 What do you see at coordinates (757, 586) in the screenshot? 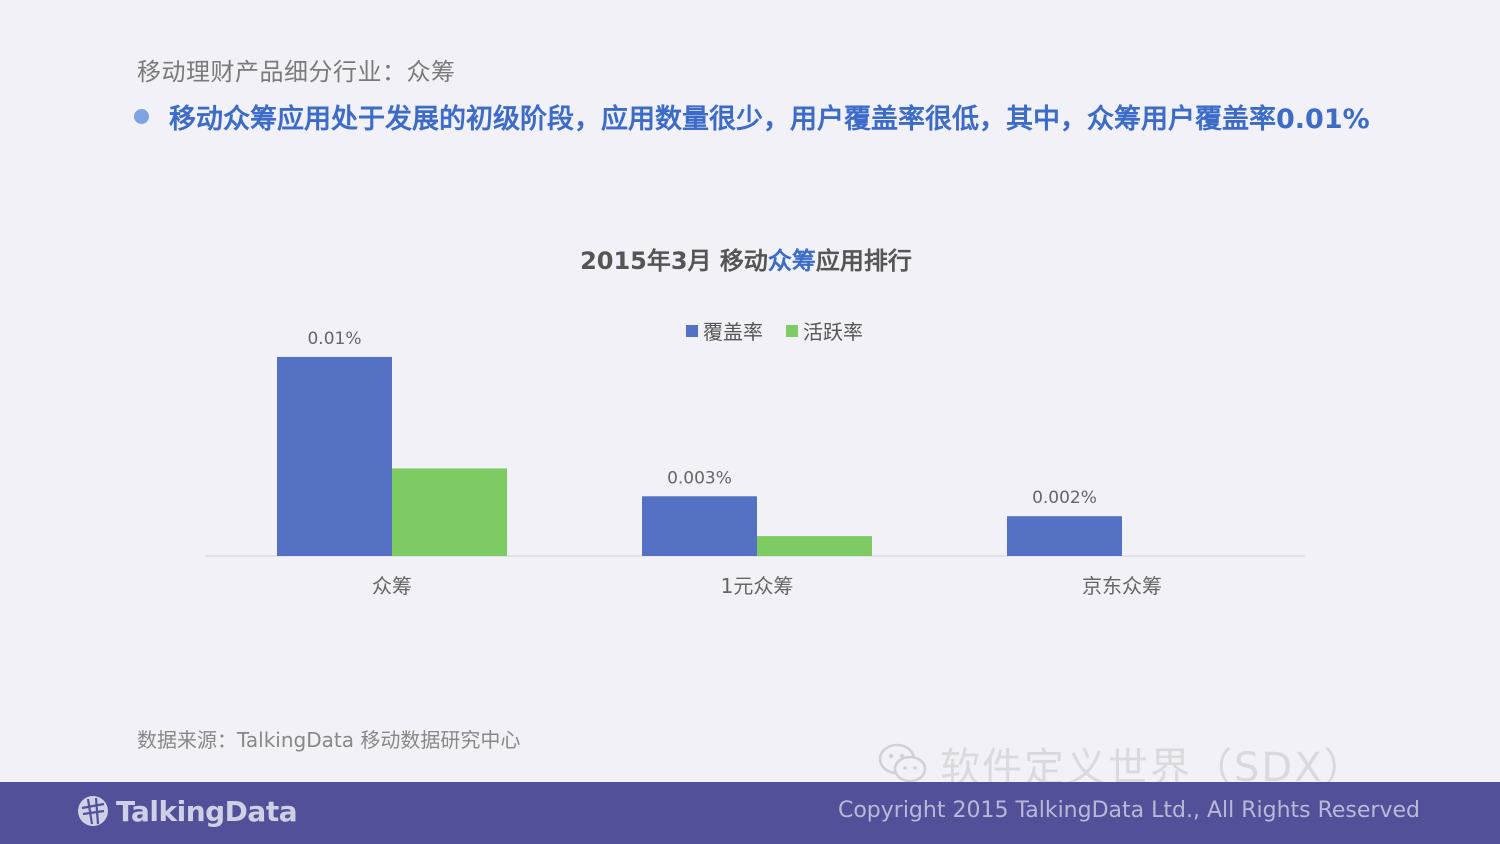
I see `category-label: 1元众筹` at bounding box center [757, 586].